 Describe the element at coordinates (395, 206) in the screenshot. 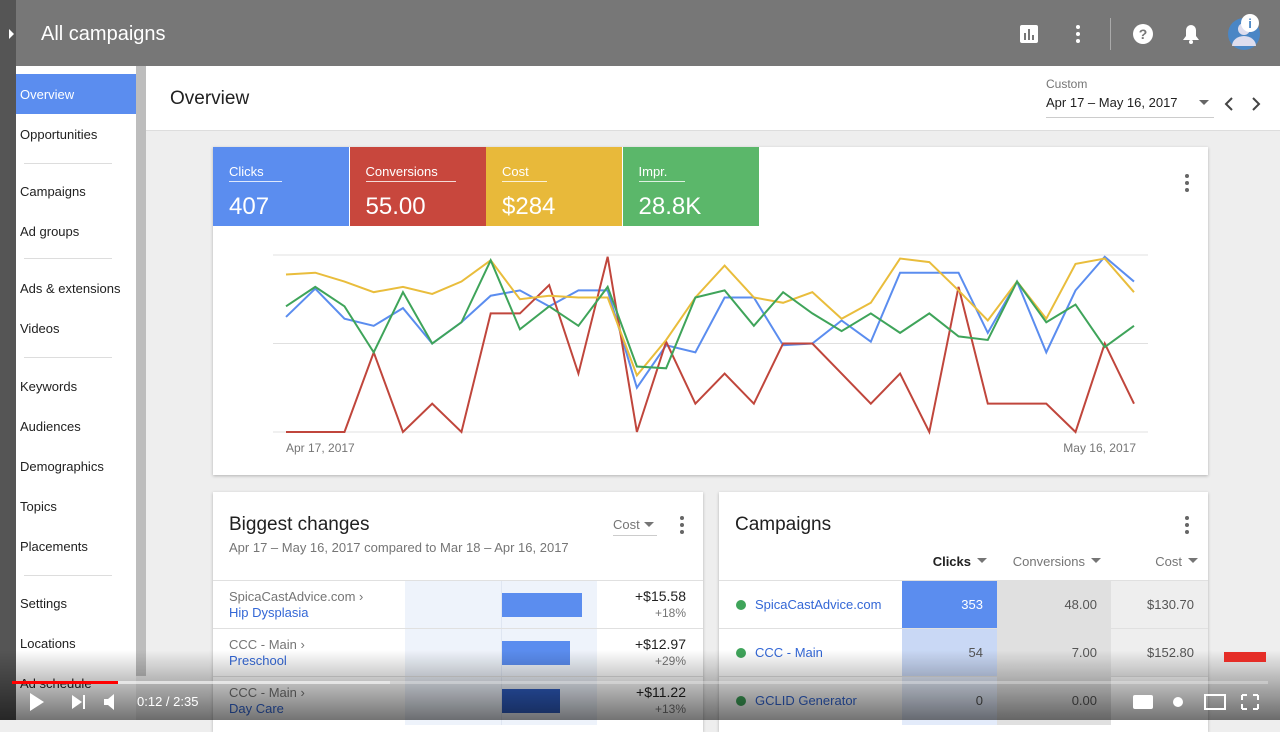

I see `scorecard-value: 55.00` at that location.